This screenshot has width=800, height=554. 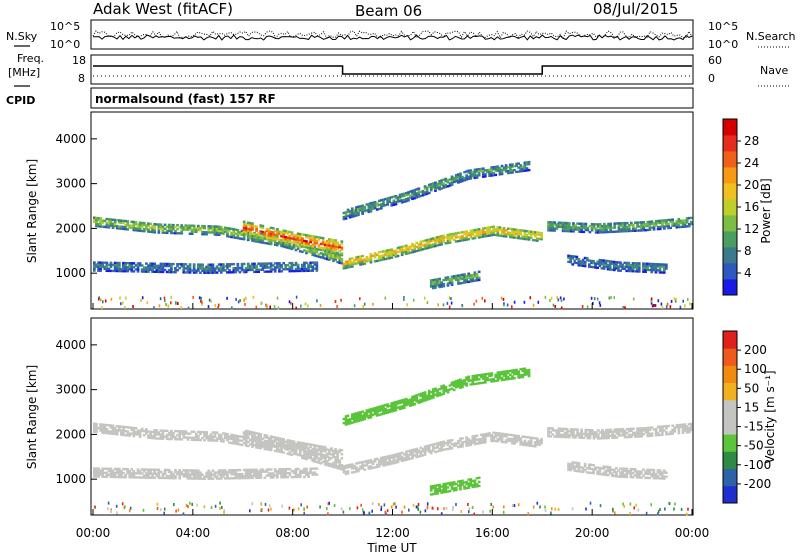 I want to click on colorbar-tick-label: 4, so click(x=748, y=273).